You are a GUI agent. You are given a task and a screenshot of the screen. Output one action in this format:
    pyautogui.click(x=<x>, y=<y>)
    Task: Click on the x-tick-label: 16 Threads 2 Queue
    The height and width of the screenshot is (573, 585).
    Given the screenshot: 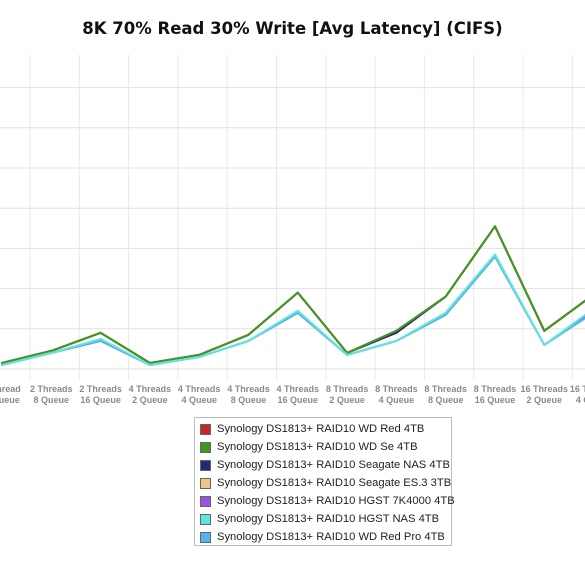 What is the action you would take?
    pyautogui.click(x=545, y=394)
    